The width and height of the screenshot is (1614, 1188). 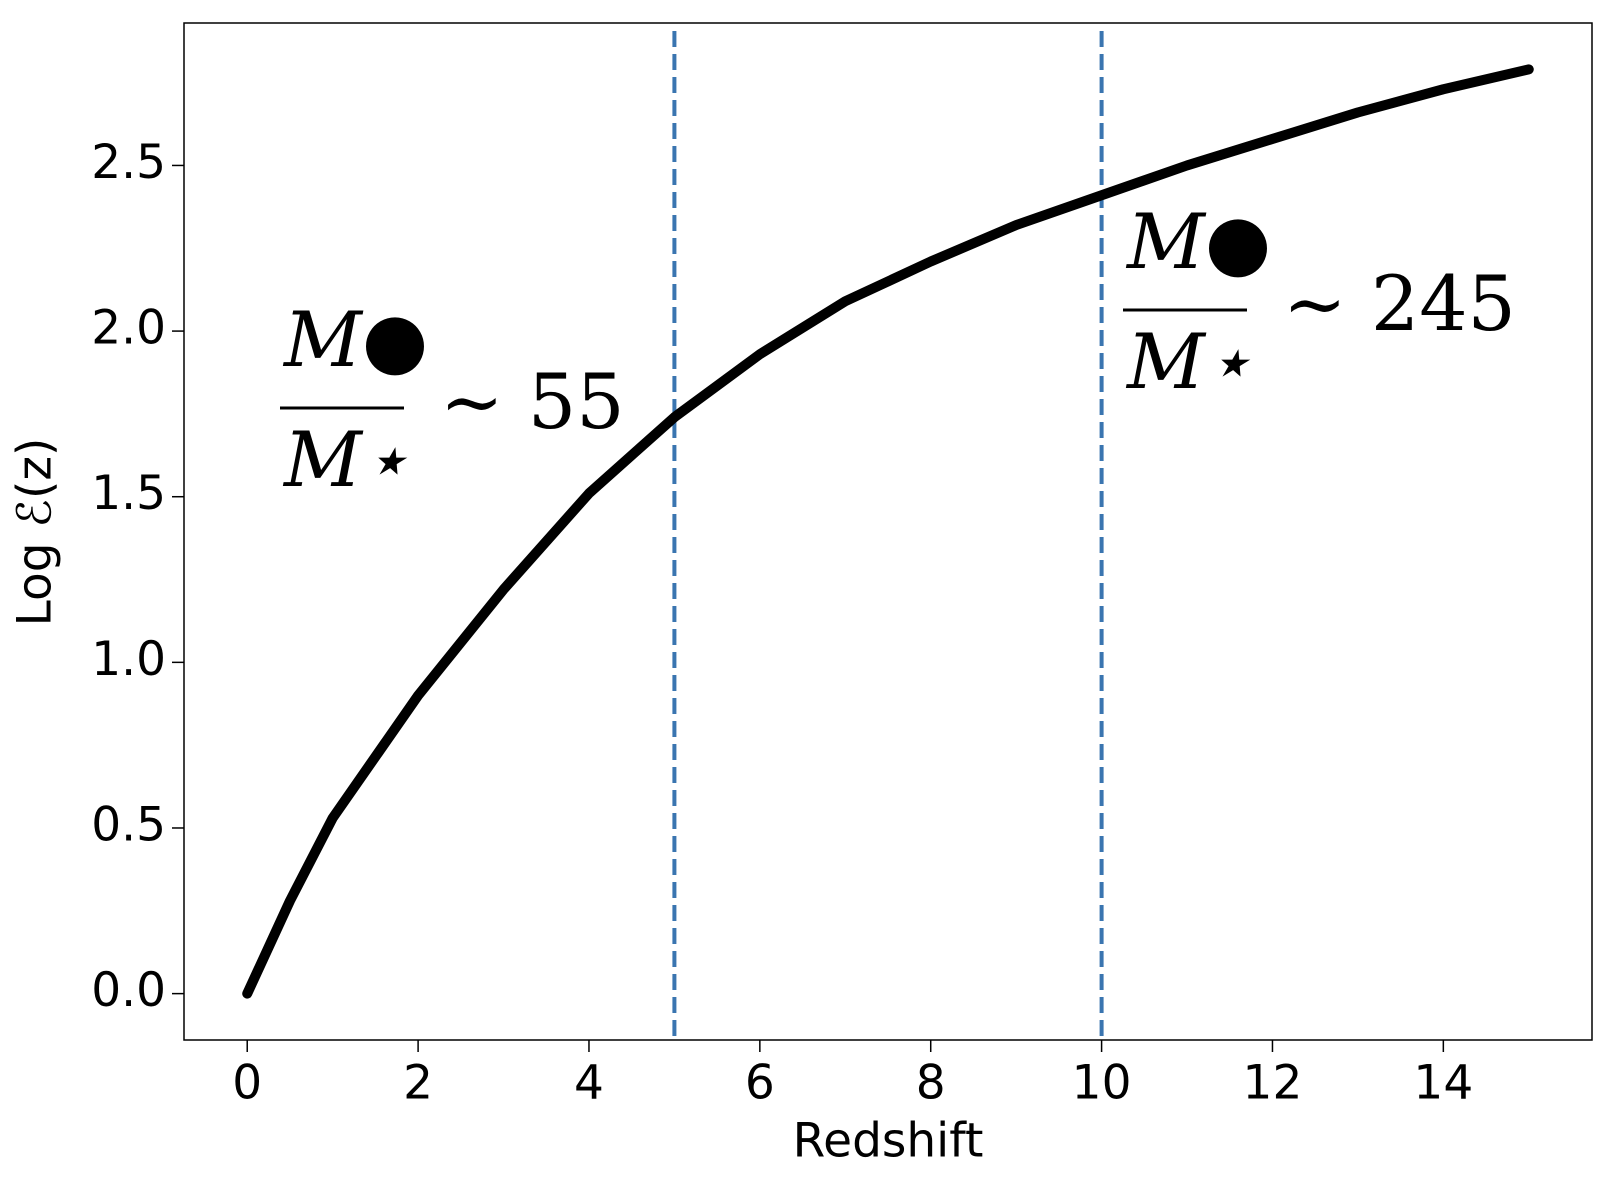 I want to click on annotation-relation: ∼ 55, so click(x=532, y=401).